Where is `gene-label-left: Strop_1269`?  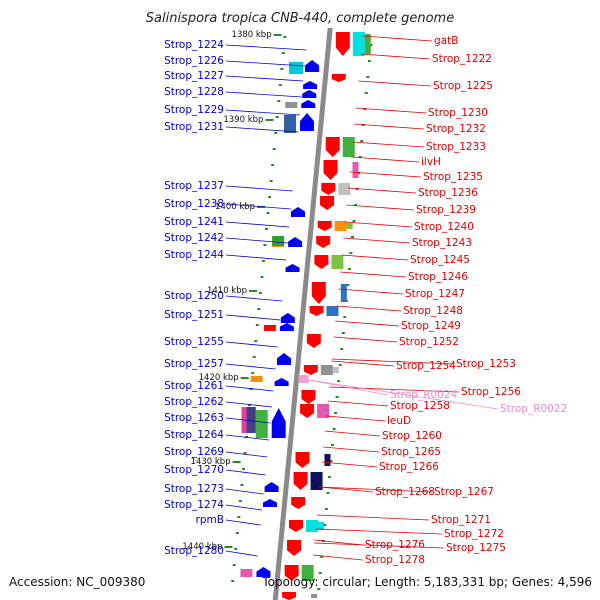 gene-label-left: Strop_1269 is located at coordinates (194, 452).